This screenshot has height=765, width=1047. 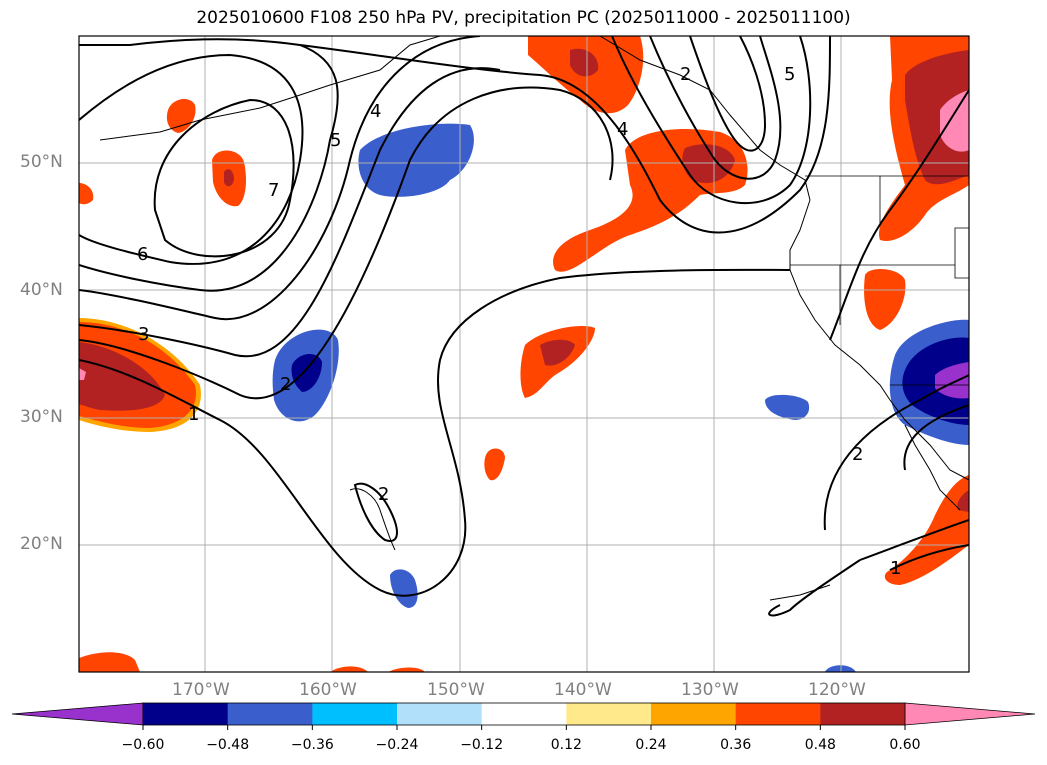 What do you see at coordinates (41, 417) in the screenshot?
I see `lat-label: 30°N` at bounding box center [41, 417].